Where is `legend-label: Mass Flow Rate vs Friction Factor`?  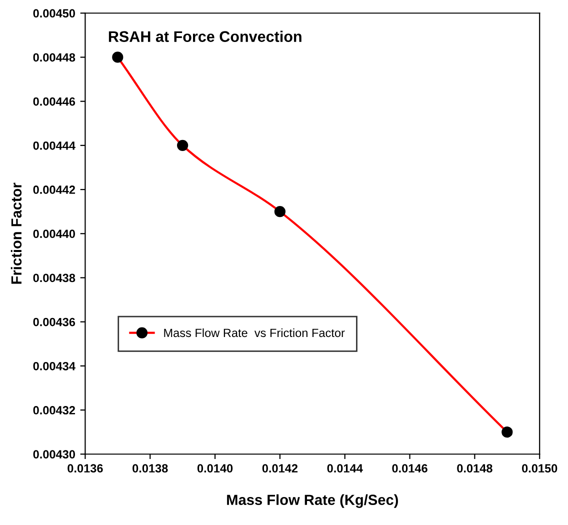 legend-label: Mass Flow Rate vs Friction Factor is located at coordinates (254, 333).